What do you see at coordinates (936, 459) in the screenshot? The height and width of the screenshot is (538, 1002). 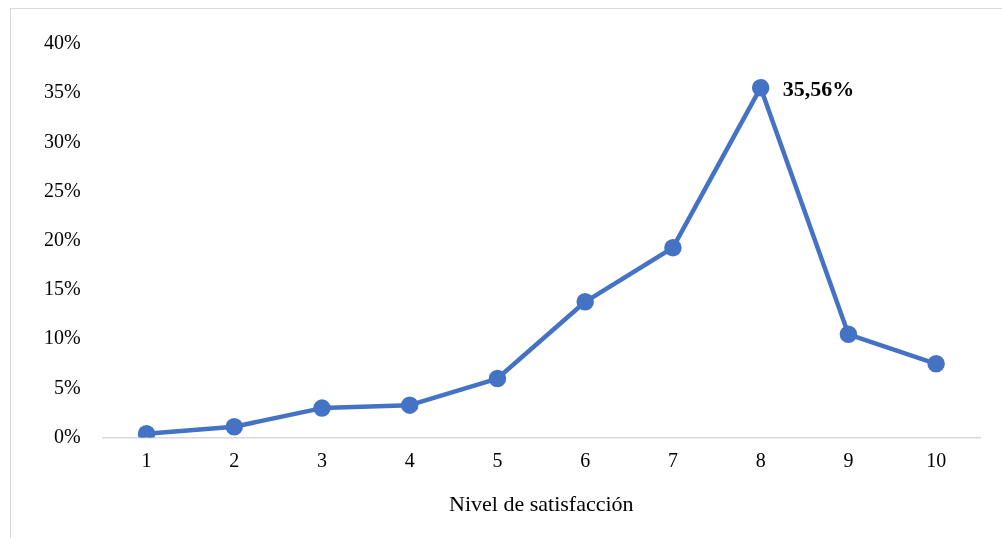 I see `x-tick-label: 10` at bounding box center [936, 459].